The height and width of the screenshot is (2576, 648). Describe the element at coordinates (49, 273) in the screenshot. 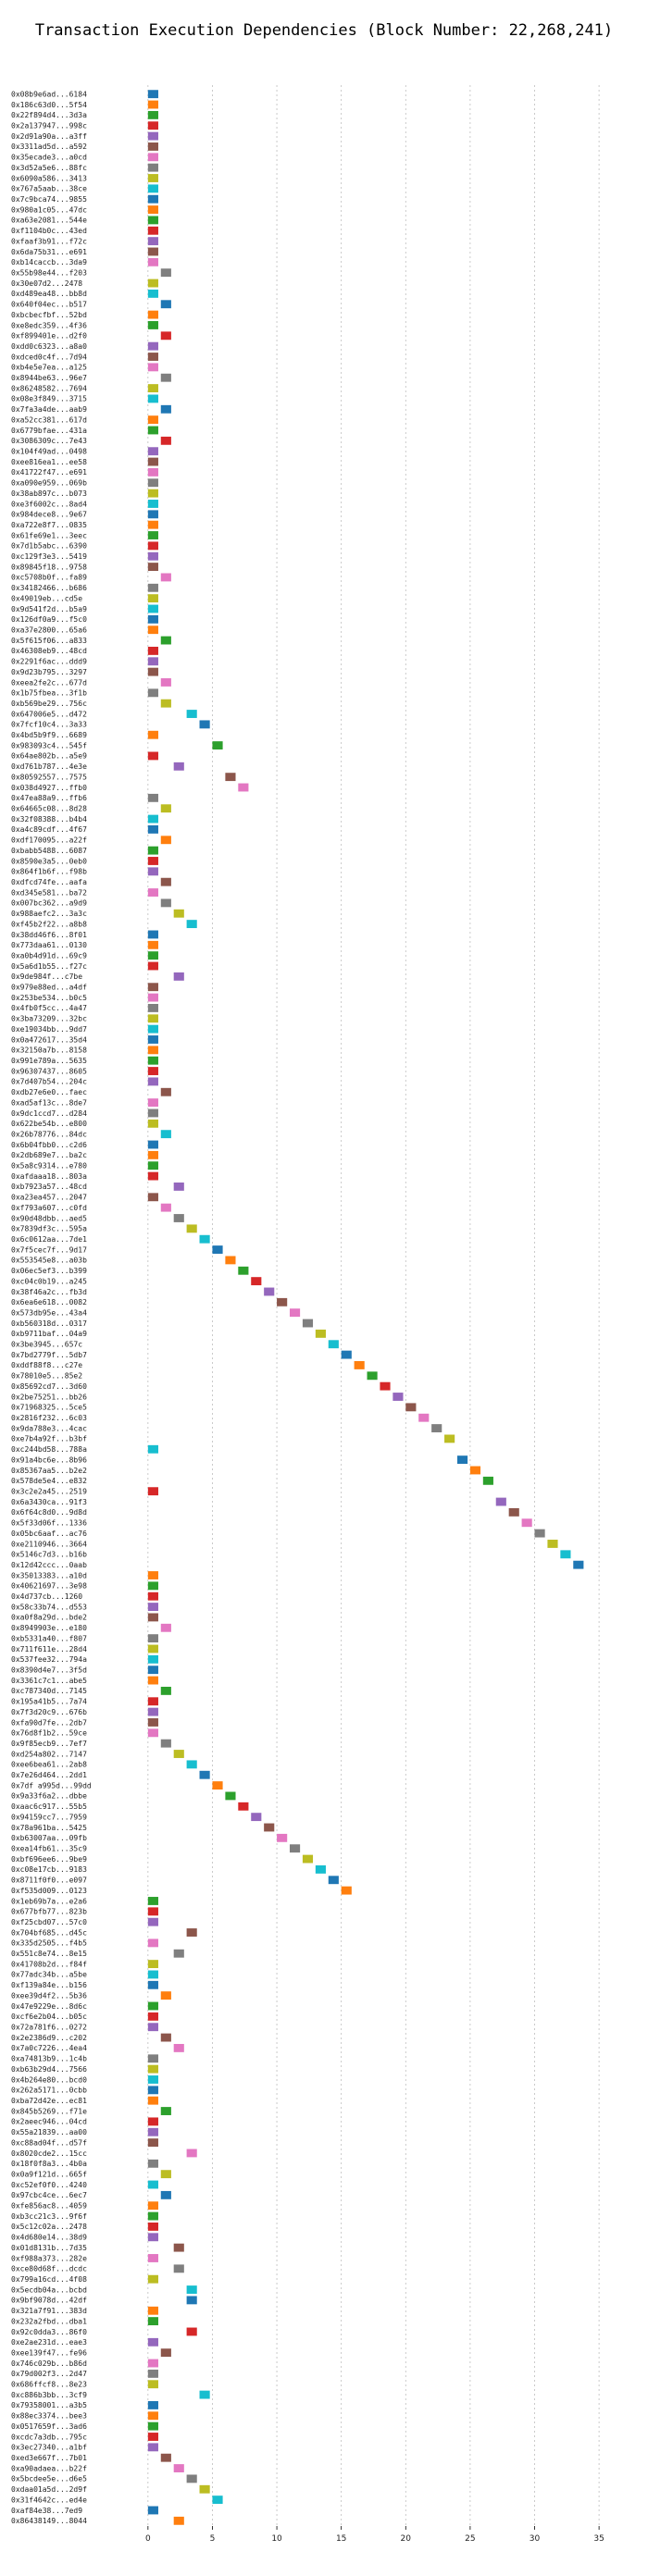

I see `transaction-label: 0x55b98e44...f203` at that location.